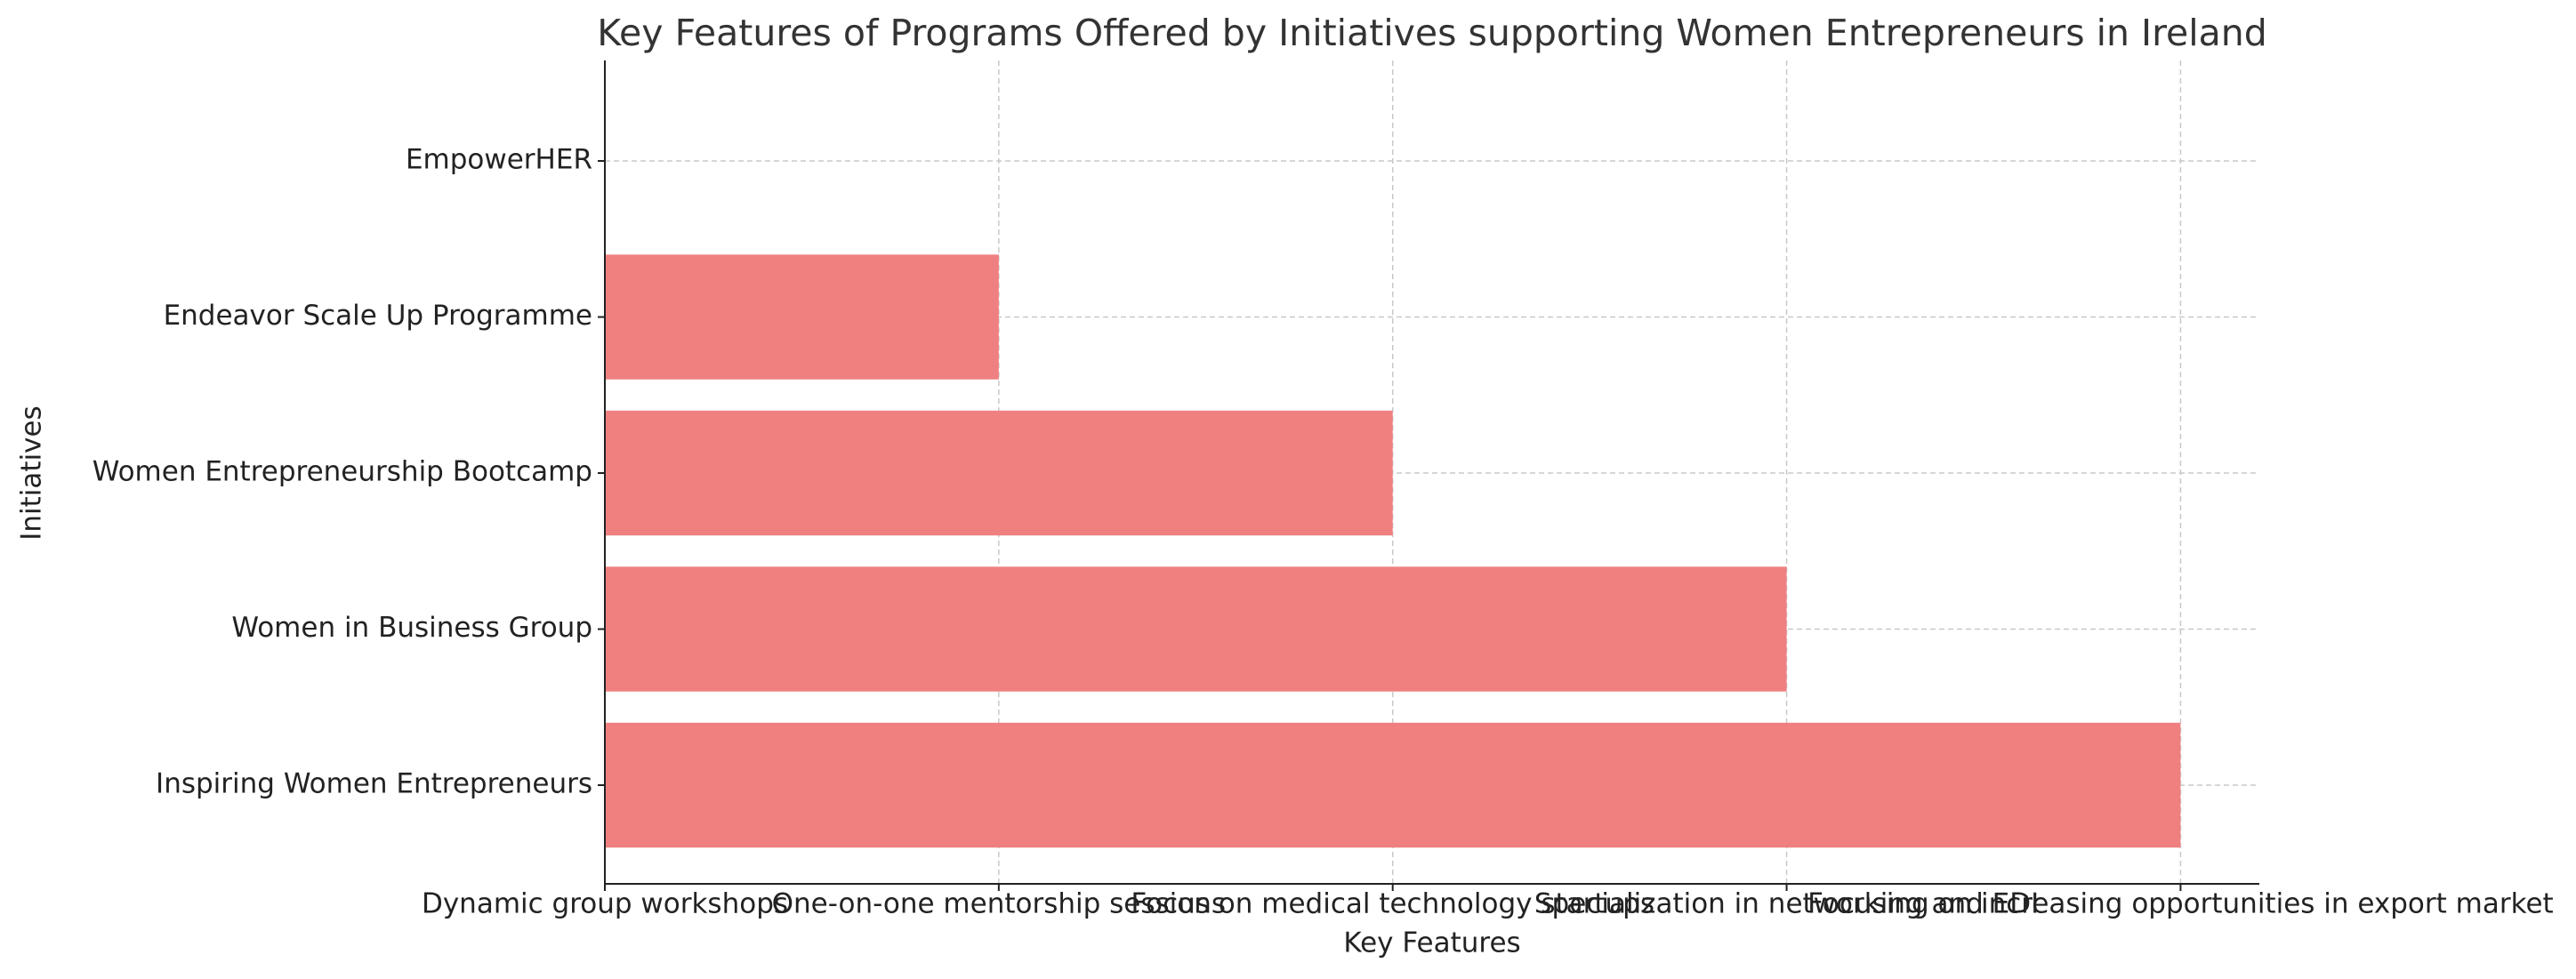 This screenshot has width=2576, height=979. Describe the element at coordinates (411, 628) in the screenshot. I see `y-tick-label: Women in Business Group` at that location.